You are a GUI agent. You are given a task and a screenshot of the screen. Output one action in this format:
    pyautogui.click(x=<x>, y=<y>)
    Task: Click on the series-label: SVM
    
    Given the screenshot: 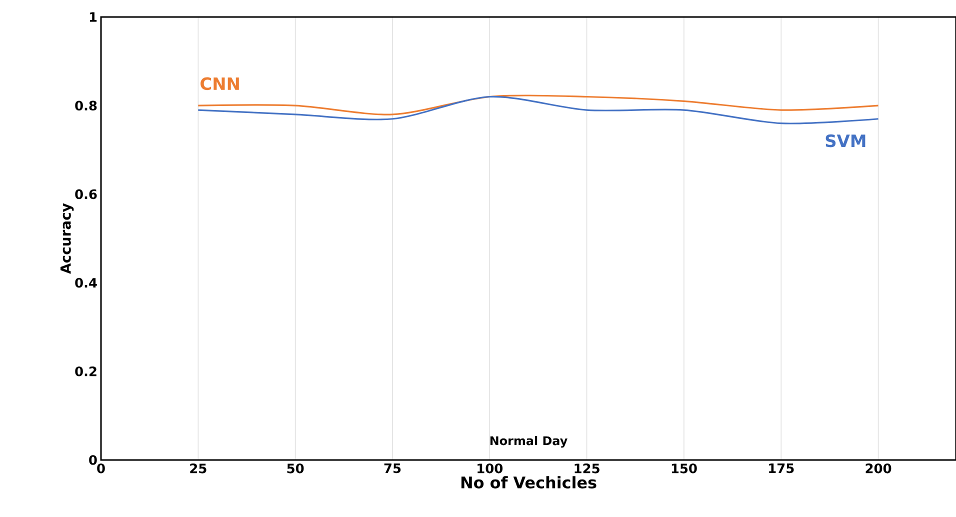 What is the action you would take?
    pyautogui.click(x=846, y=141)
    